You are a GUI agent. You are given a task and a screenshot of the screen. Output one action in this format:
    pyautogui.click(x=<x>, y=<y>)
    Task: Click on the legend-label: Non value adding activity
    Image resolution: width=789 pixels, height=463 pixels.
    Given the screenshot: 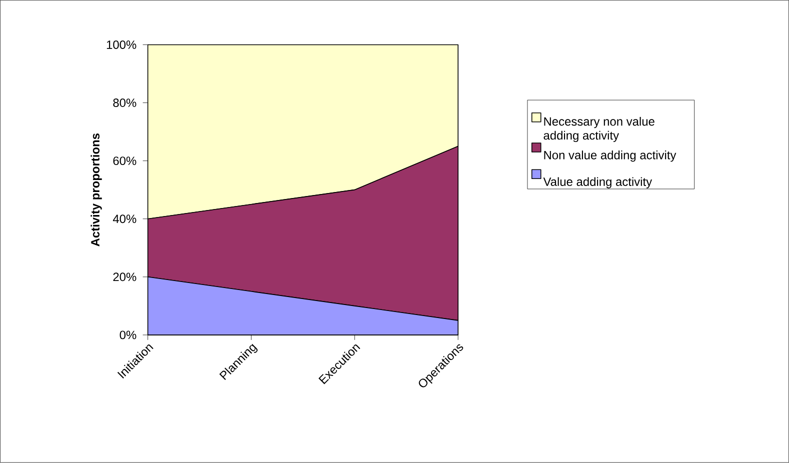 What is the action you would take?
    pyautogui.click(x=610, y=156)
    